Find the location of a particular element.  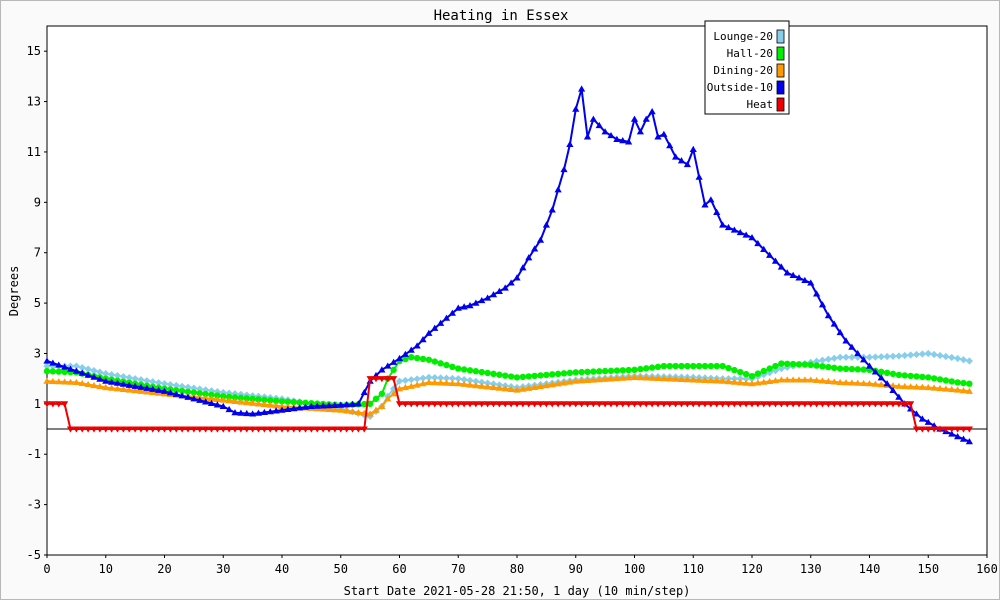

legend-swatch is located at coordinates (780, 53).